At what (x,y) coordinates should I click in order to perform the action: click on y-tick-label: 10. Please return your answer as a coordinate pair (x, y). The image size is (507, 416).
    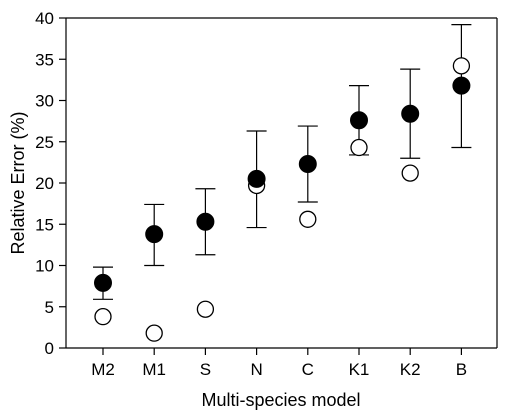
    Looking at the image, I should click on (44, 266).